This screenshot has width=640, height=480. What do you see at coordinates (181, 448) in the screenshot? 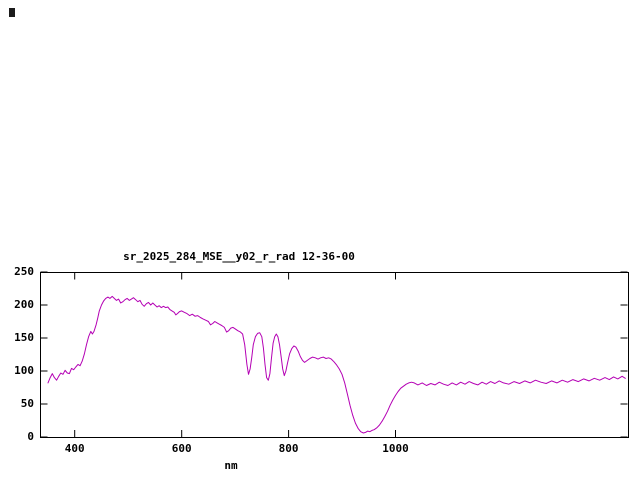
I see `x-tick-label: 600` at bounding box center [181, 448].